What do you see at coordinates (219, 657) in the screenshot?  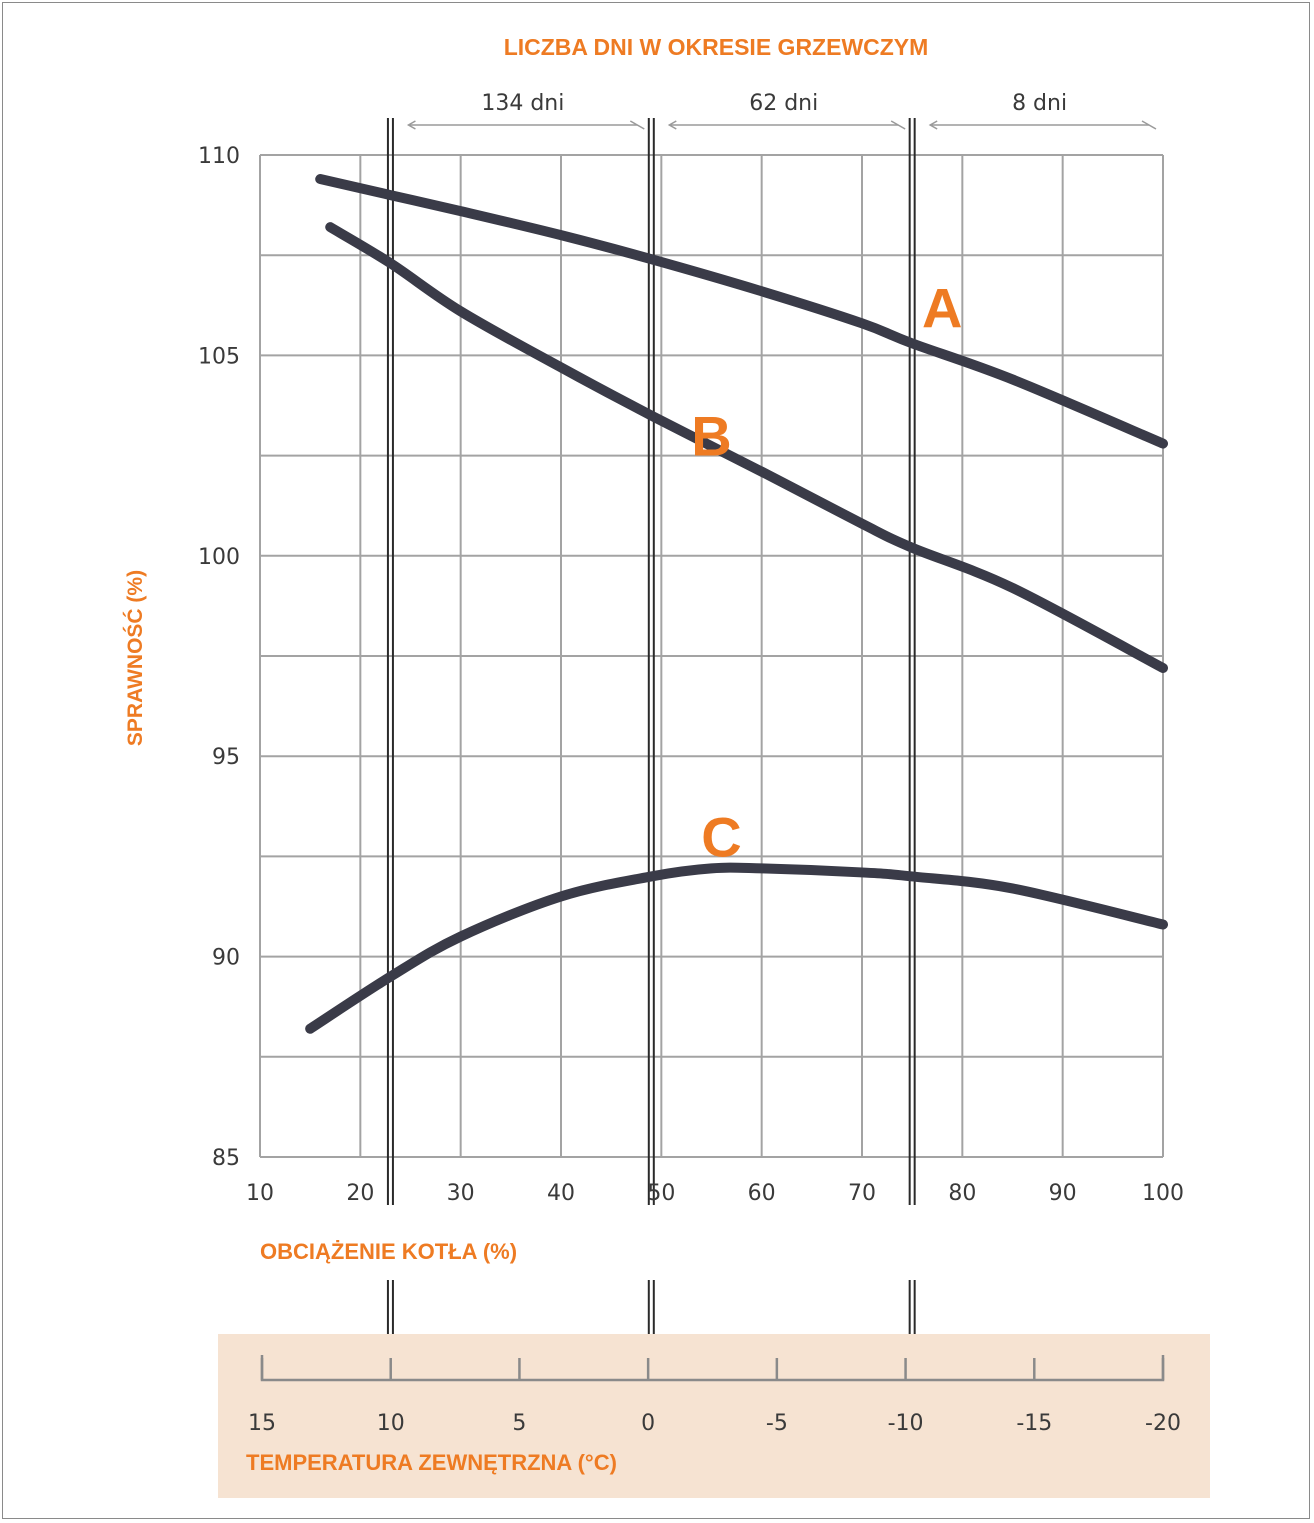 I see `y-tick-labels: 85 90 95 100 105 110` at bounding box center [219, 657].